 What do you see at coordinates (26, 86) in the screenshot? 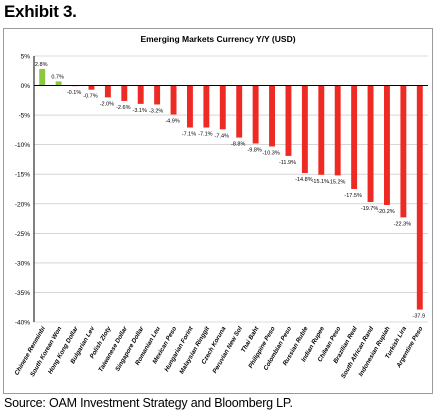
I see `y-tick-label: 0%` at bounding box center [26, 86].